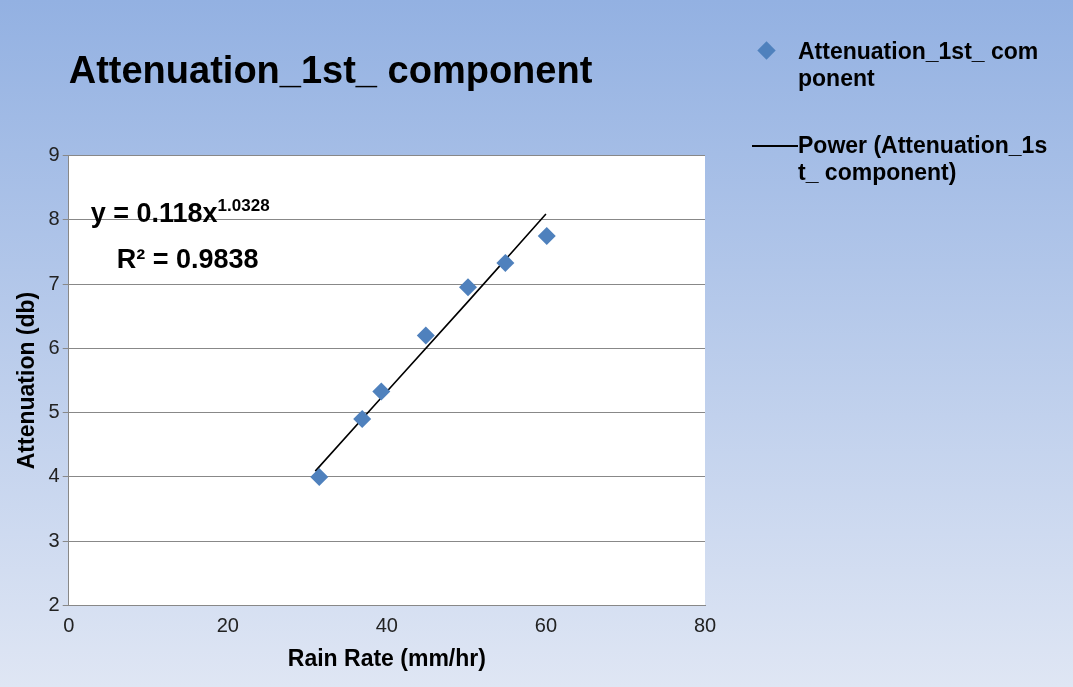  I want to click on y-tick-label: 6, so click(54, 346).